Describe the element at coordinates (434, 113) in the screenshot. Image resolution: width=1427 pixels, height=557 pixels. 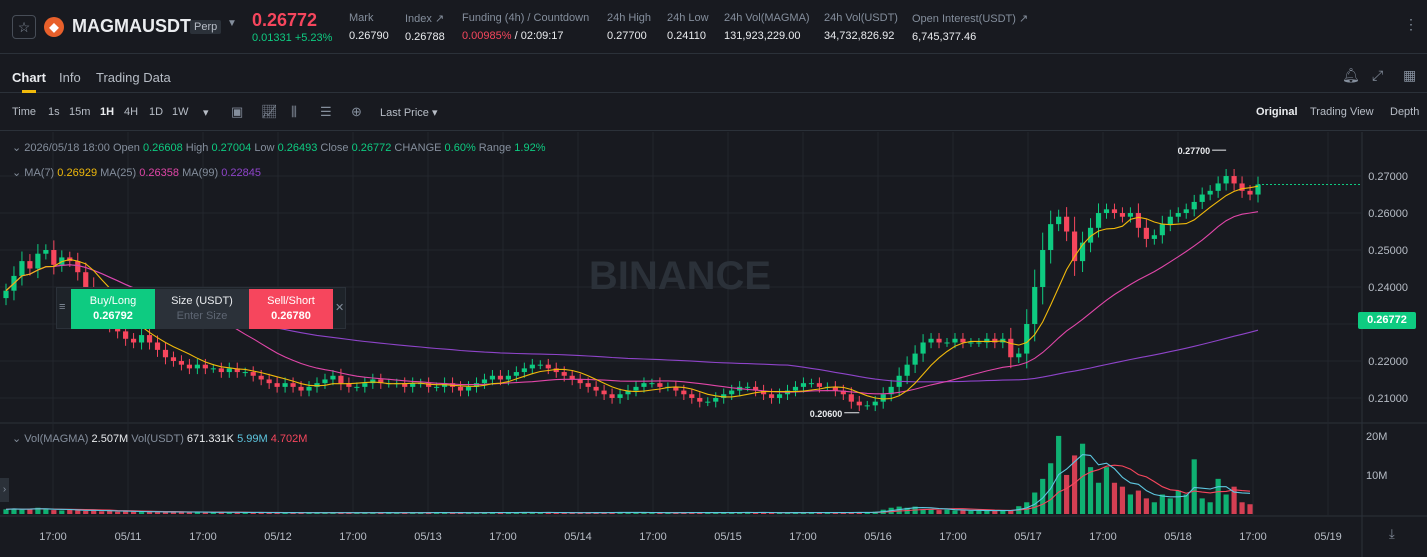
I see `chevron-down-icon: ▾` at that location.